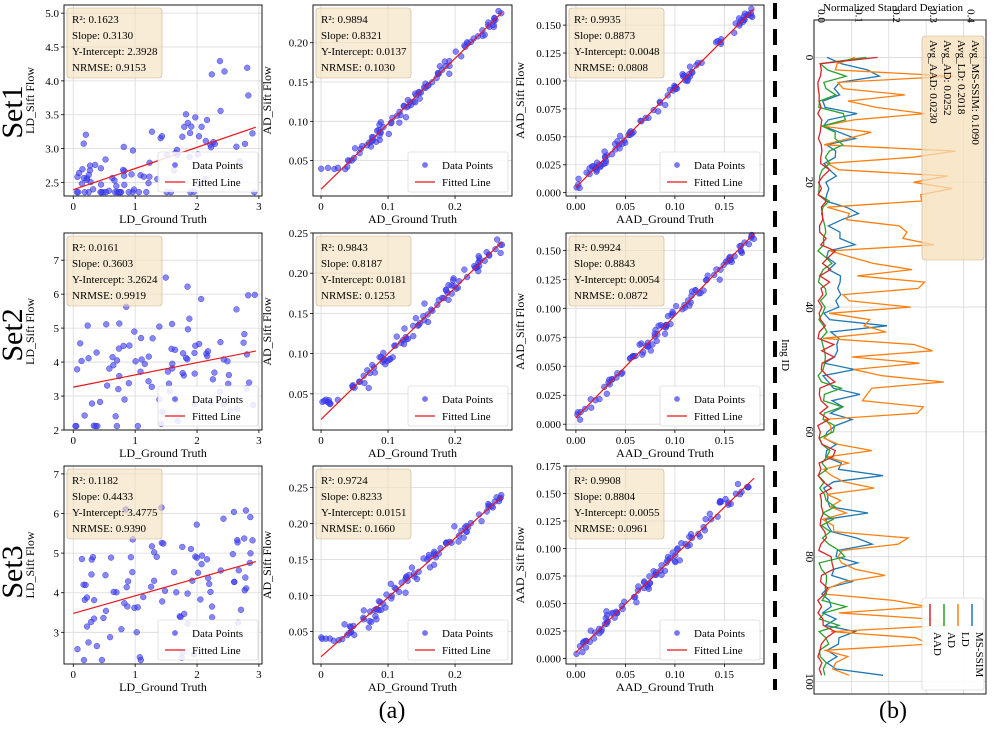 The height and width of the screenshot is (729, 997). What do you see at coordinates (164, 369) in the screenshot?
I see `fitted-line` at bounding box center [164, 369].